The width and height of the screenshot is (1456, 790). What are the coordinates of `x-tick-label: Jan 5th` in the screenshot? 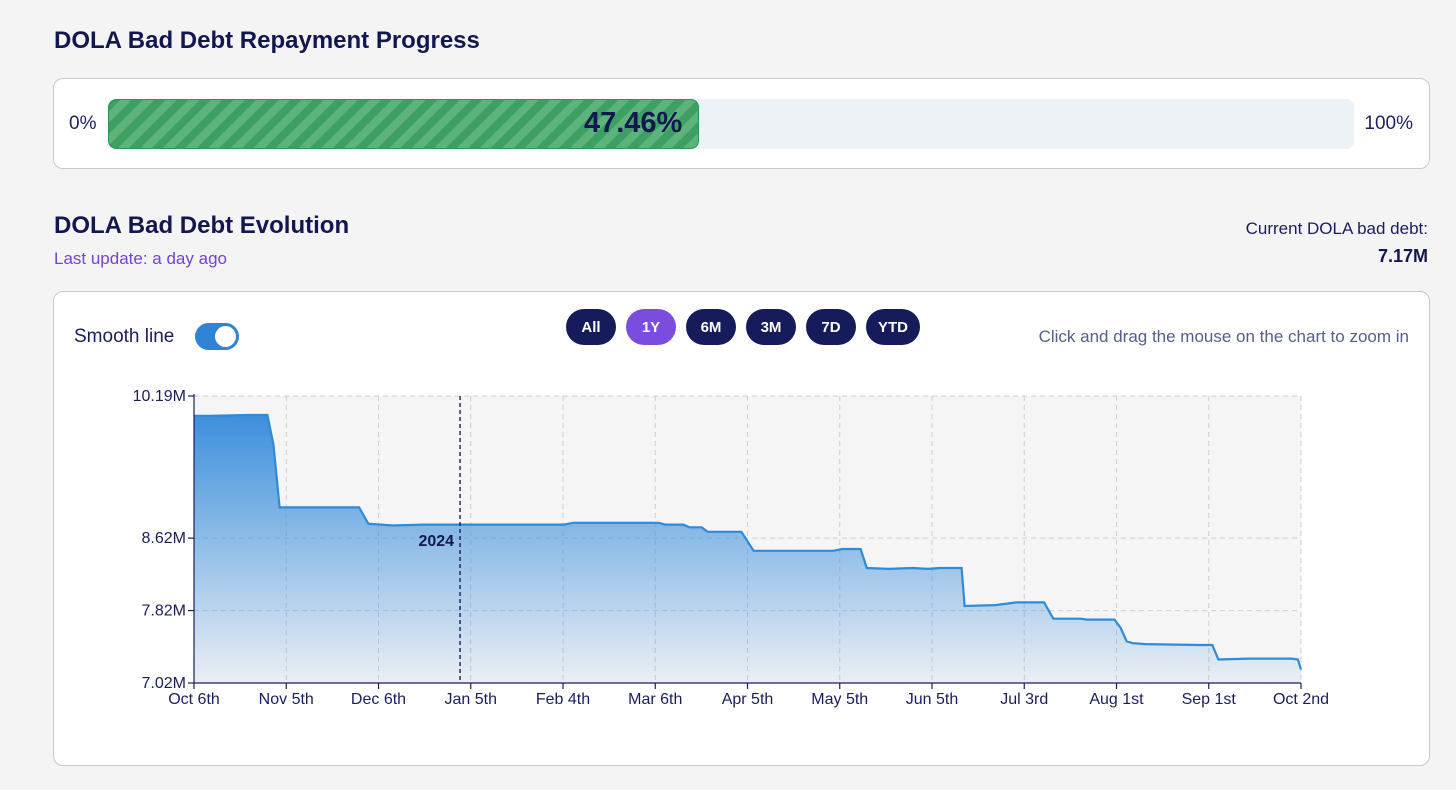 It's located at (471, 699).